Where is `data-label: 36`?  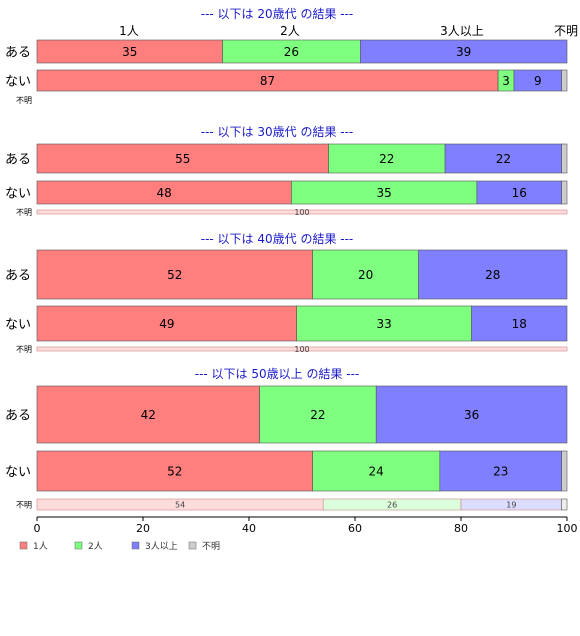 data-label: 36 is located at coordinates (471, 415).